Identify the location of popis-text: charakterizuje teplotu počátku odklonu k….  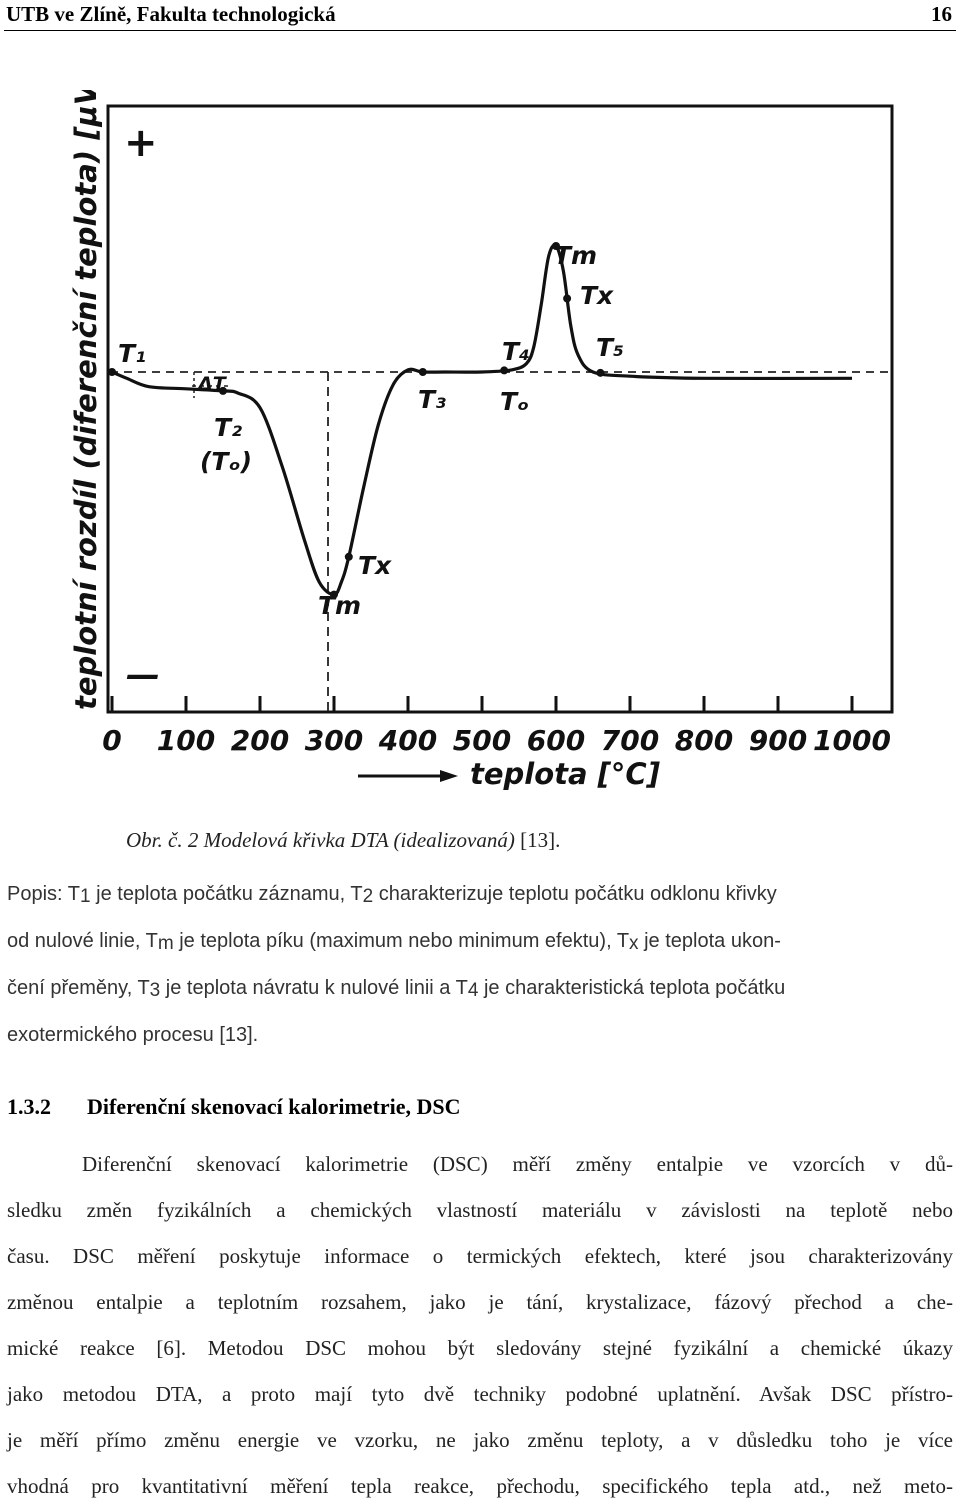
(575, 894).